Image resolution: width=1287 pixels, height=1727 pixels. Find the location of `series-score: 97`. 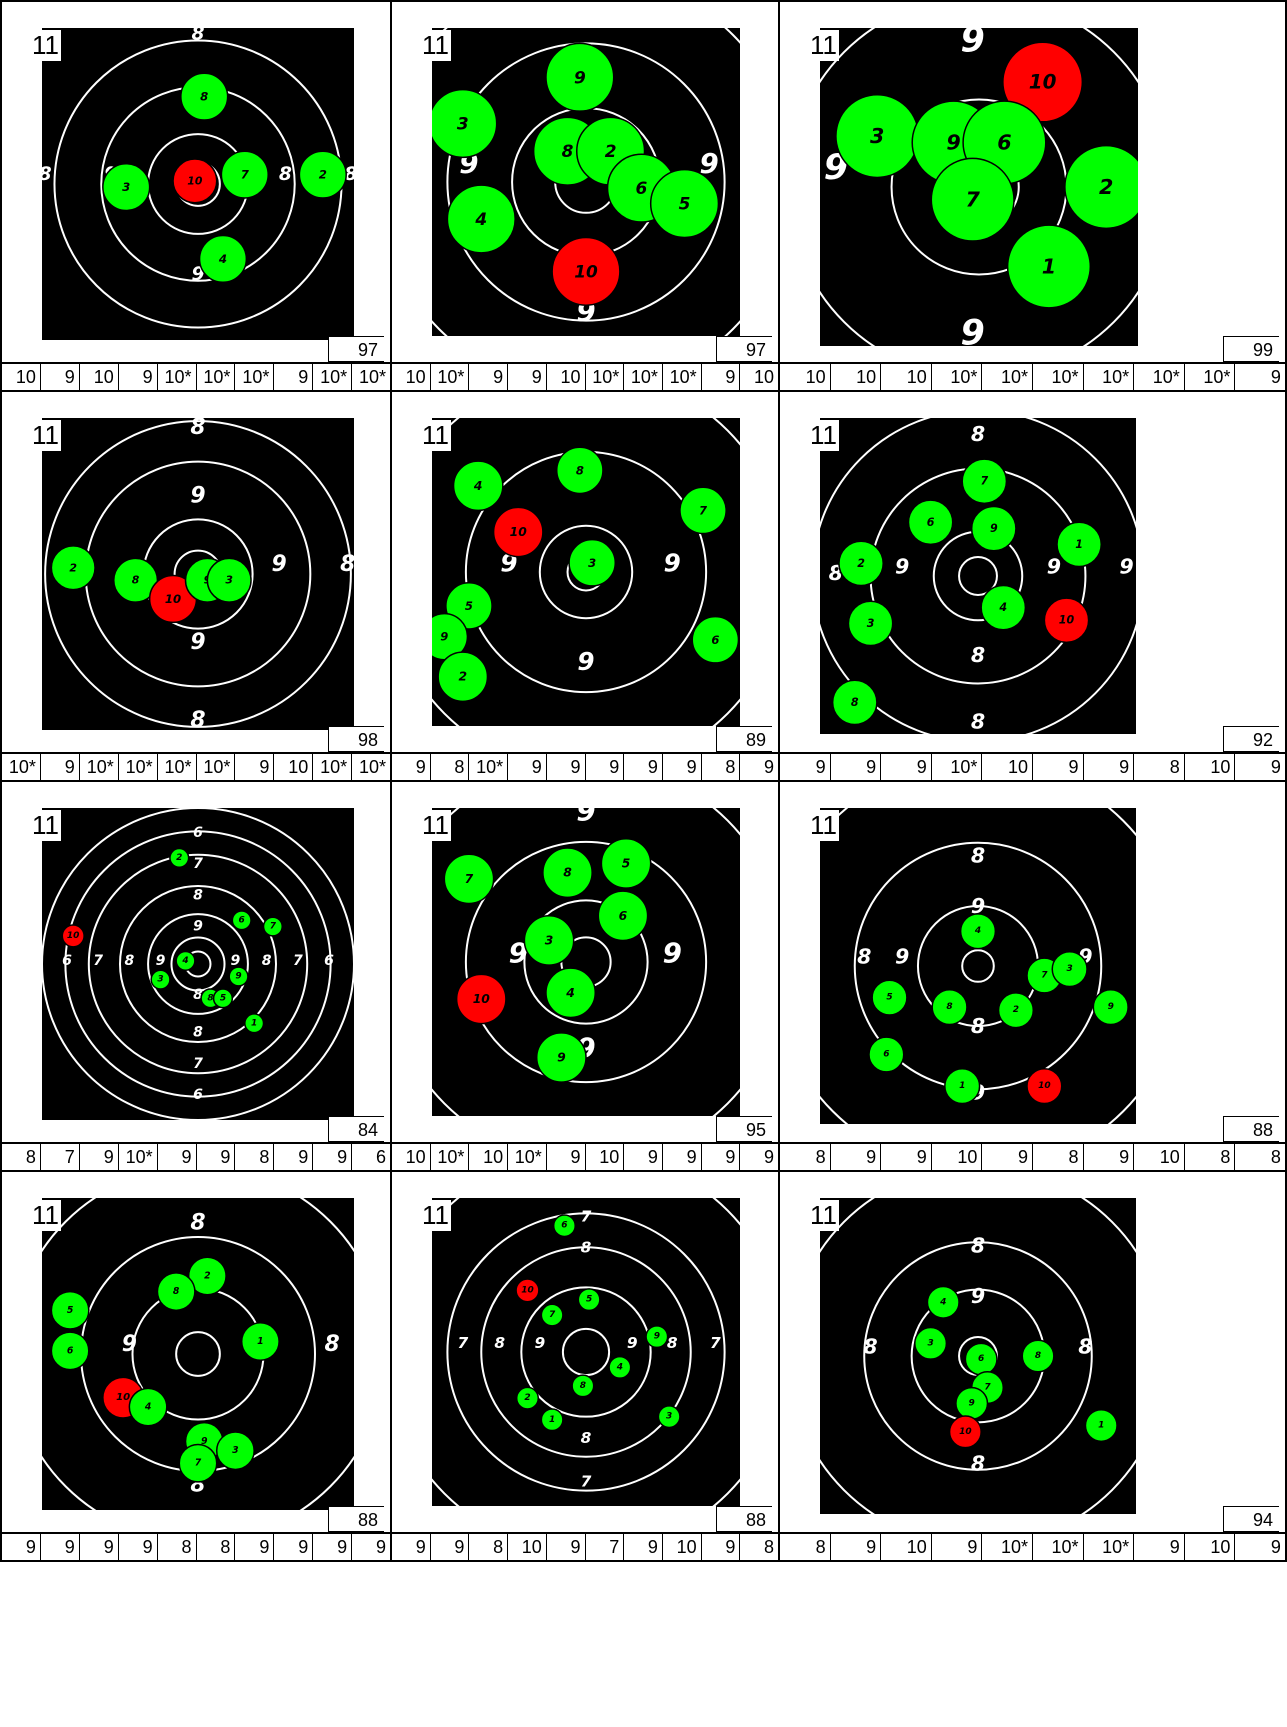

series-score: 97 is located at coordinates (356, 349).